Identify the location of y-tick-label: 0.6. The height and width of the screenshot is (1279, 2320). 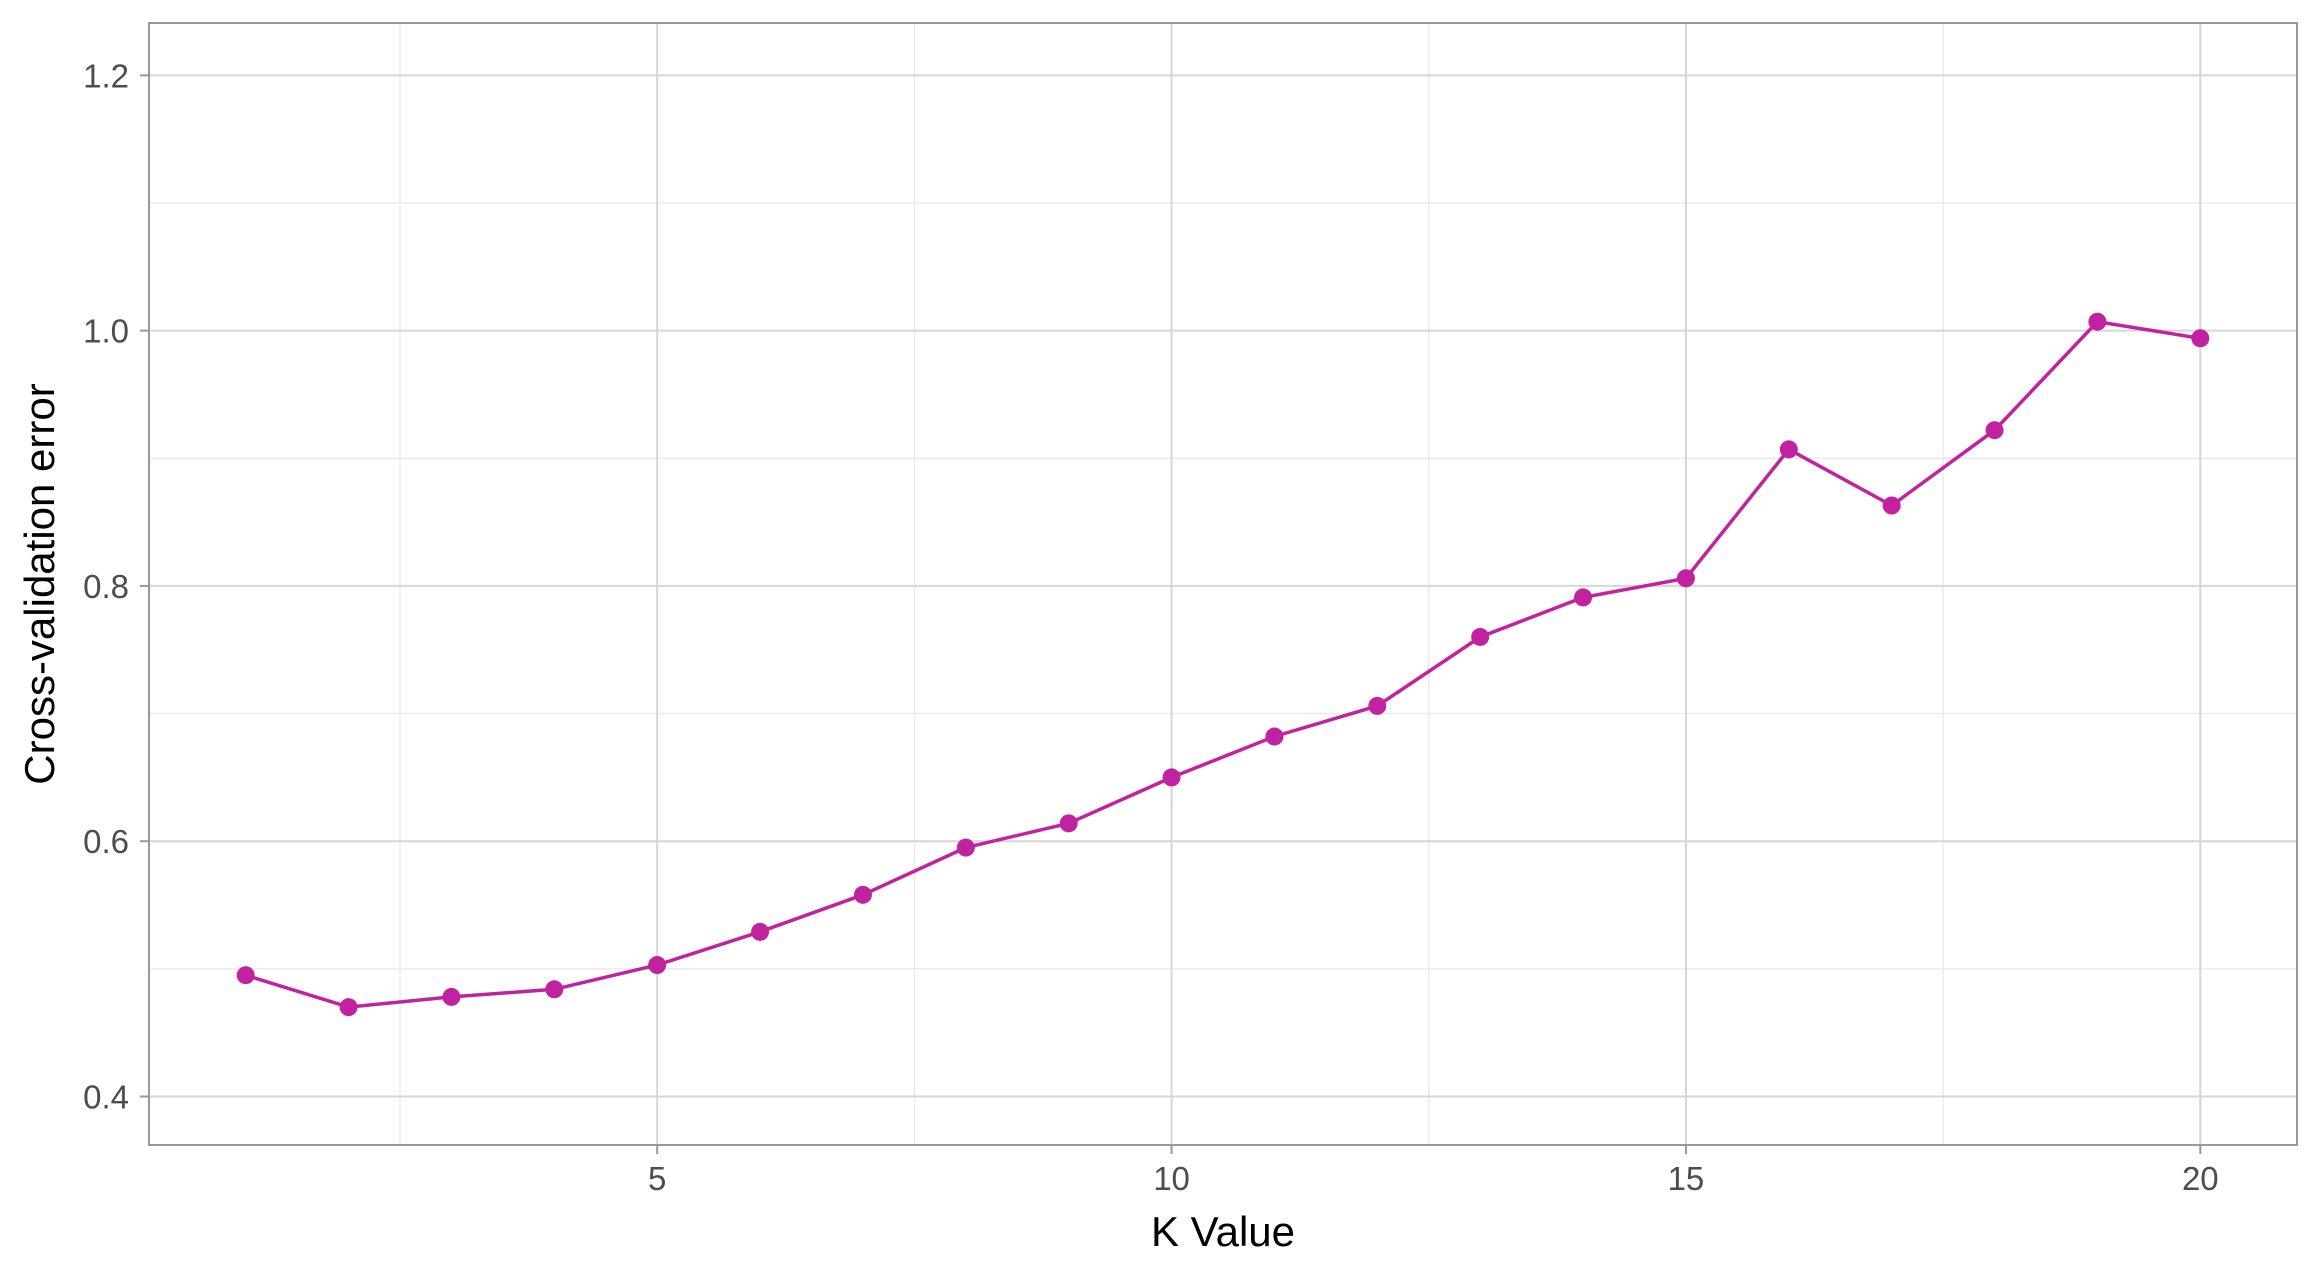
(106, 841).